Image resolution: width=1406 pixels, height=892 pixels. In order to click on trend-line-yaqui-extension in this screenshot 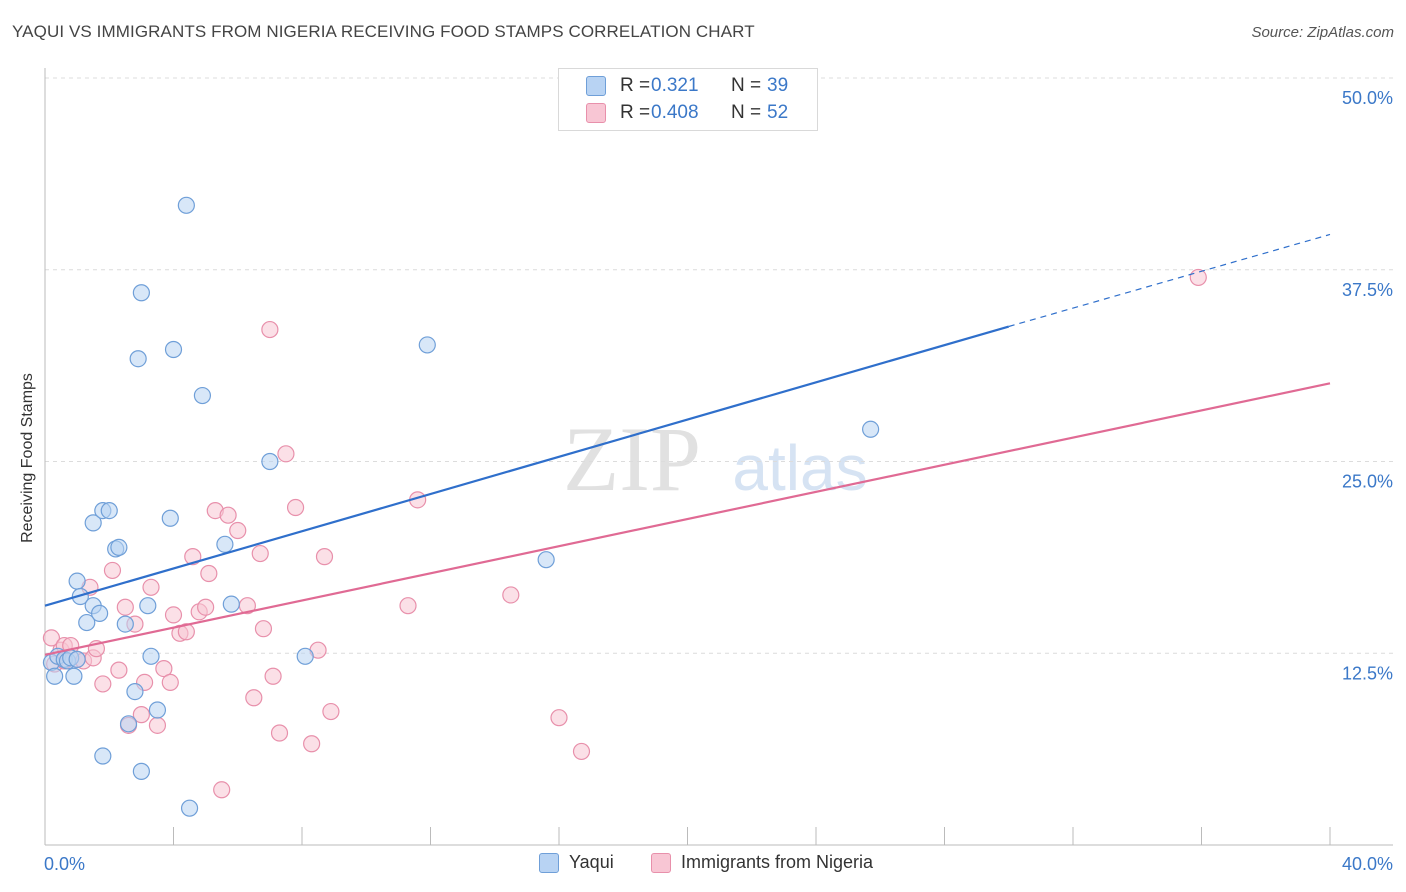, I will do `click(1169, 280)`.